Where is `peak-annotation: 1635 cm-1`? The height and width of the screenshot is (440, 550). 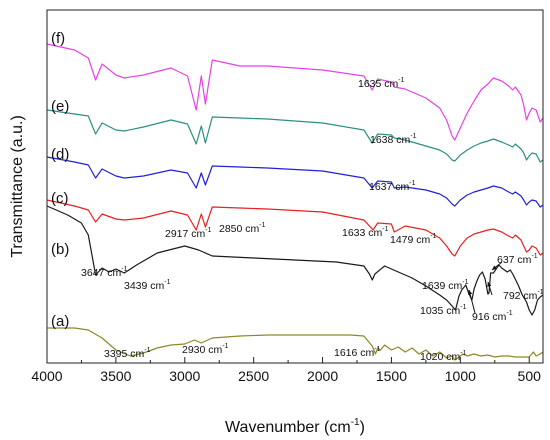
peak-annotation: 1635 cm-1 is located at coordinates (381, 83).